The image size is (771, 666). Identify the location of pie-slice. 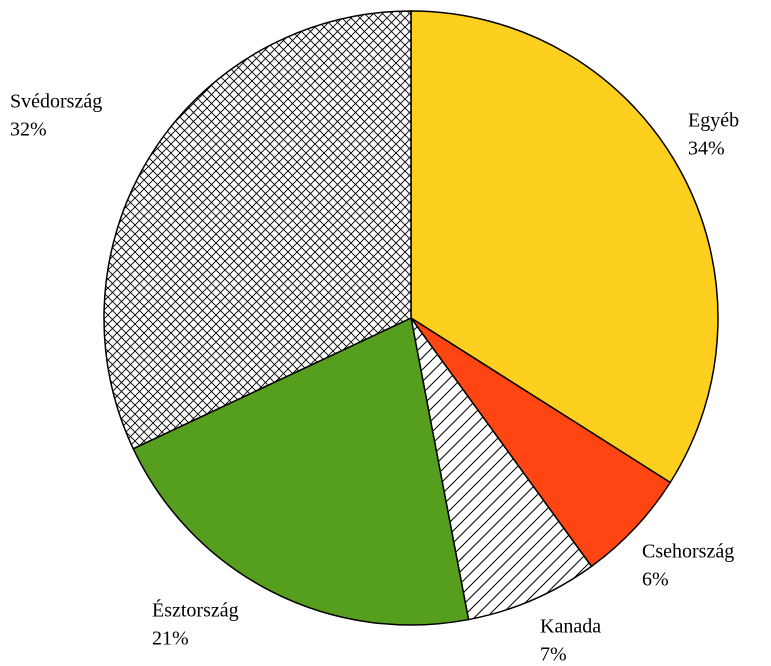
(501, 469).